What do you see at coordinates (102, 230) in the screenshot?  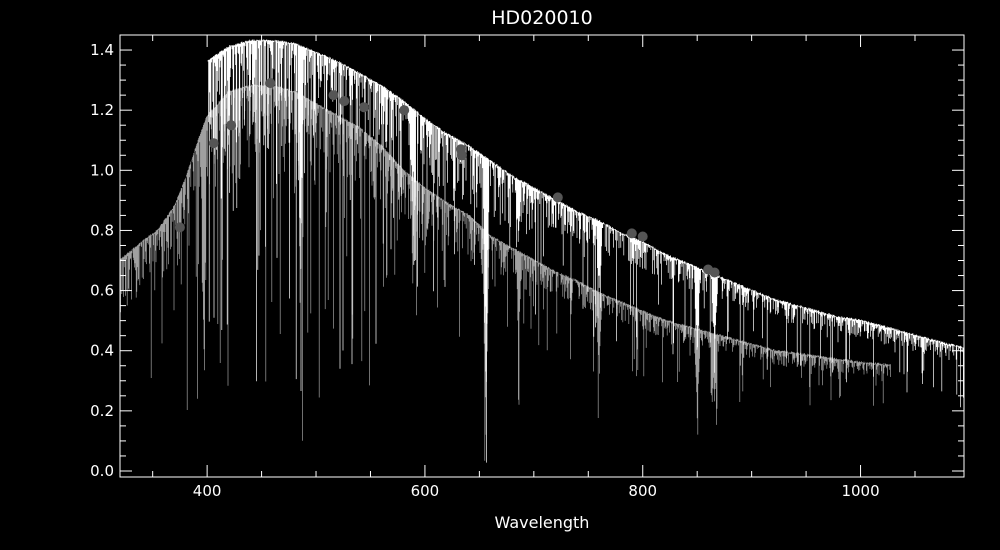 I see `y-tick-label: 0.8` at bounding box center [102, 230].